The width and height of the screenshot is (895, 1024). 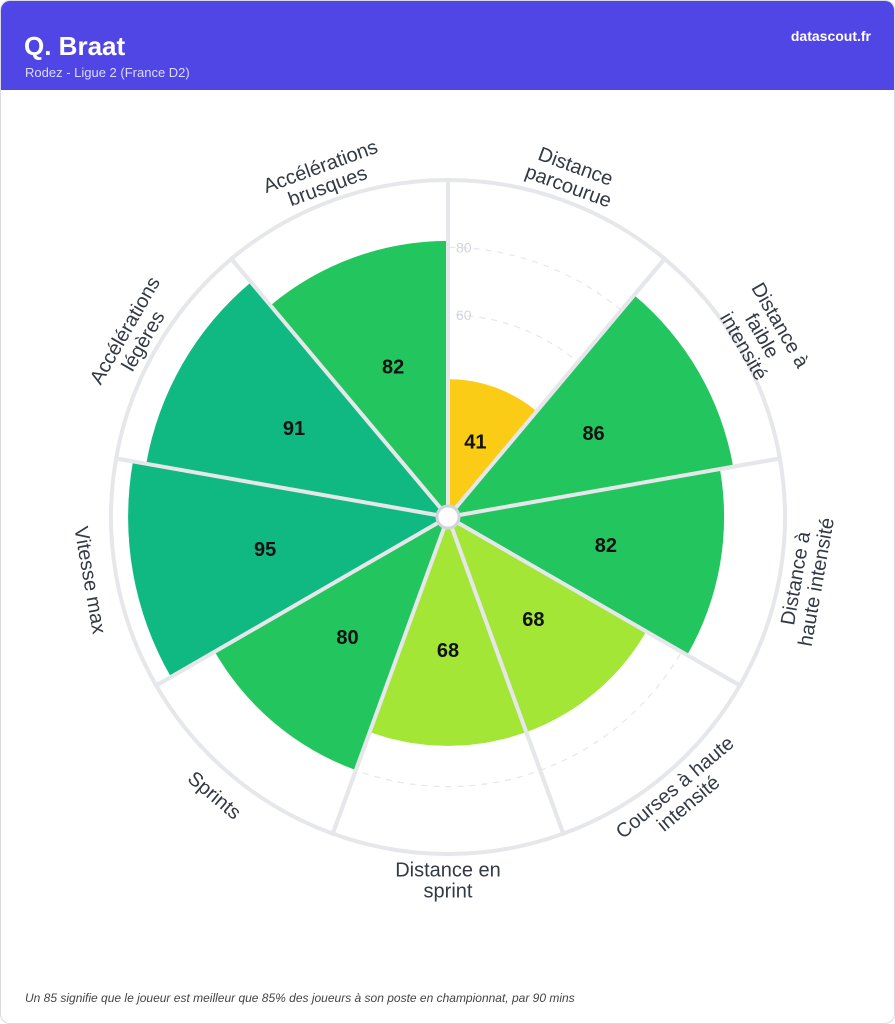 What do you see at coordinates (393, 367) in the screenshot?
I see `value-label-9: 82` at bounding box center [393, 367].